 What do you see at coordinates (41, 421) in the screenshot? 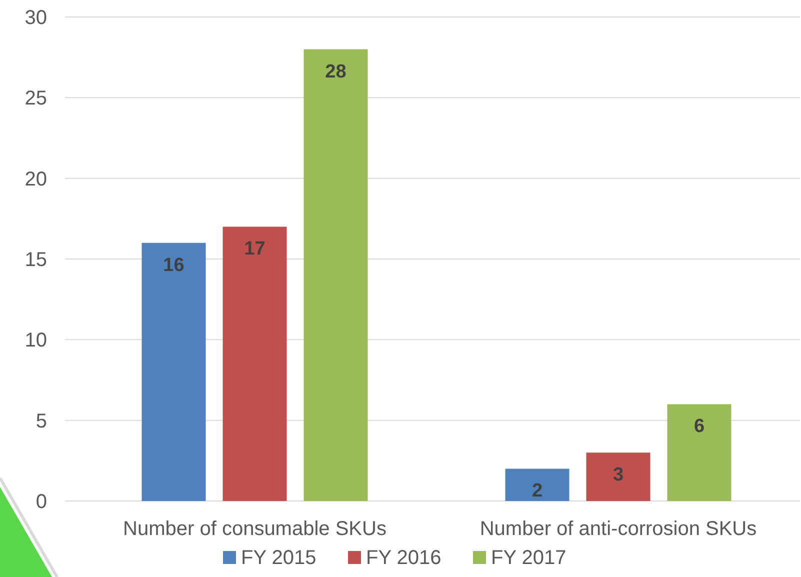
I see `y-tick-label: 5` at bounding box center [41, 421].